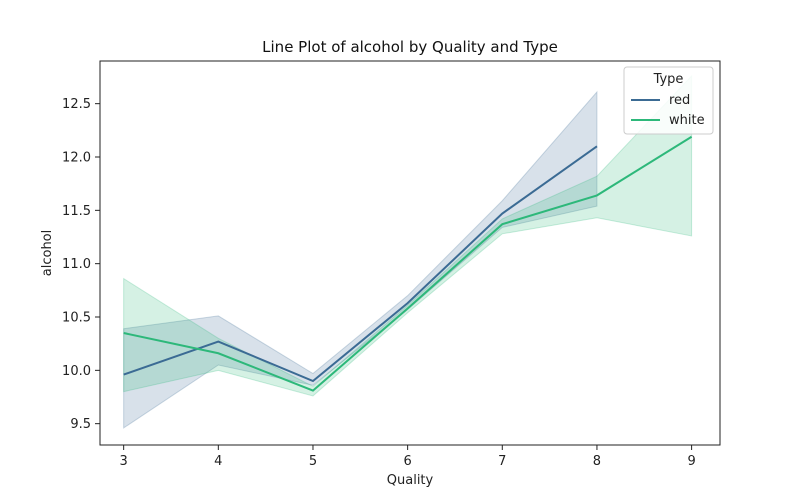 The image size is (800, 500). Describe the element at coordinates (668, 79) in the screenshot. I see `legend-title: Type` at that location.